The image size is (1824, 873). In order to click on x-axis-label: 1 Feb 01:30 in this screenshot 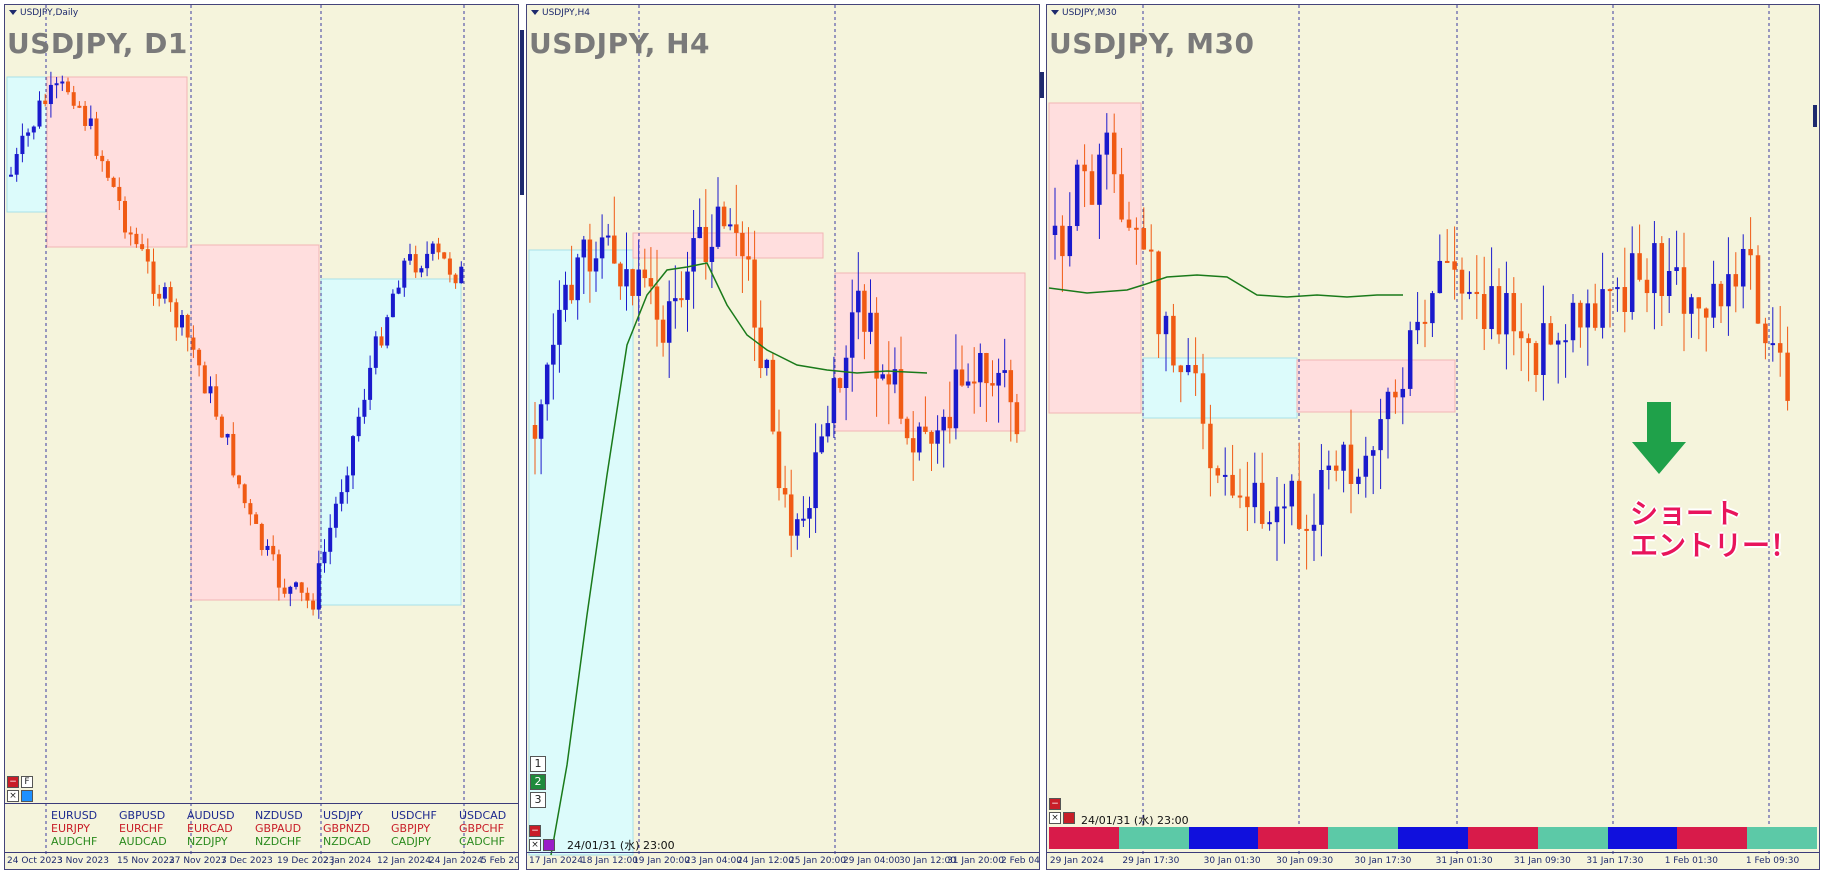, I will do `click(1691, 861)`.